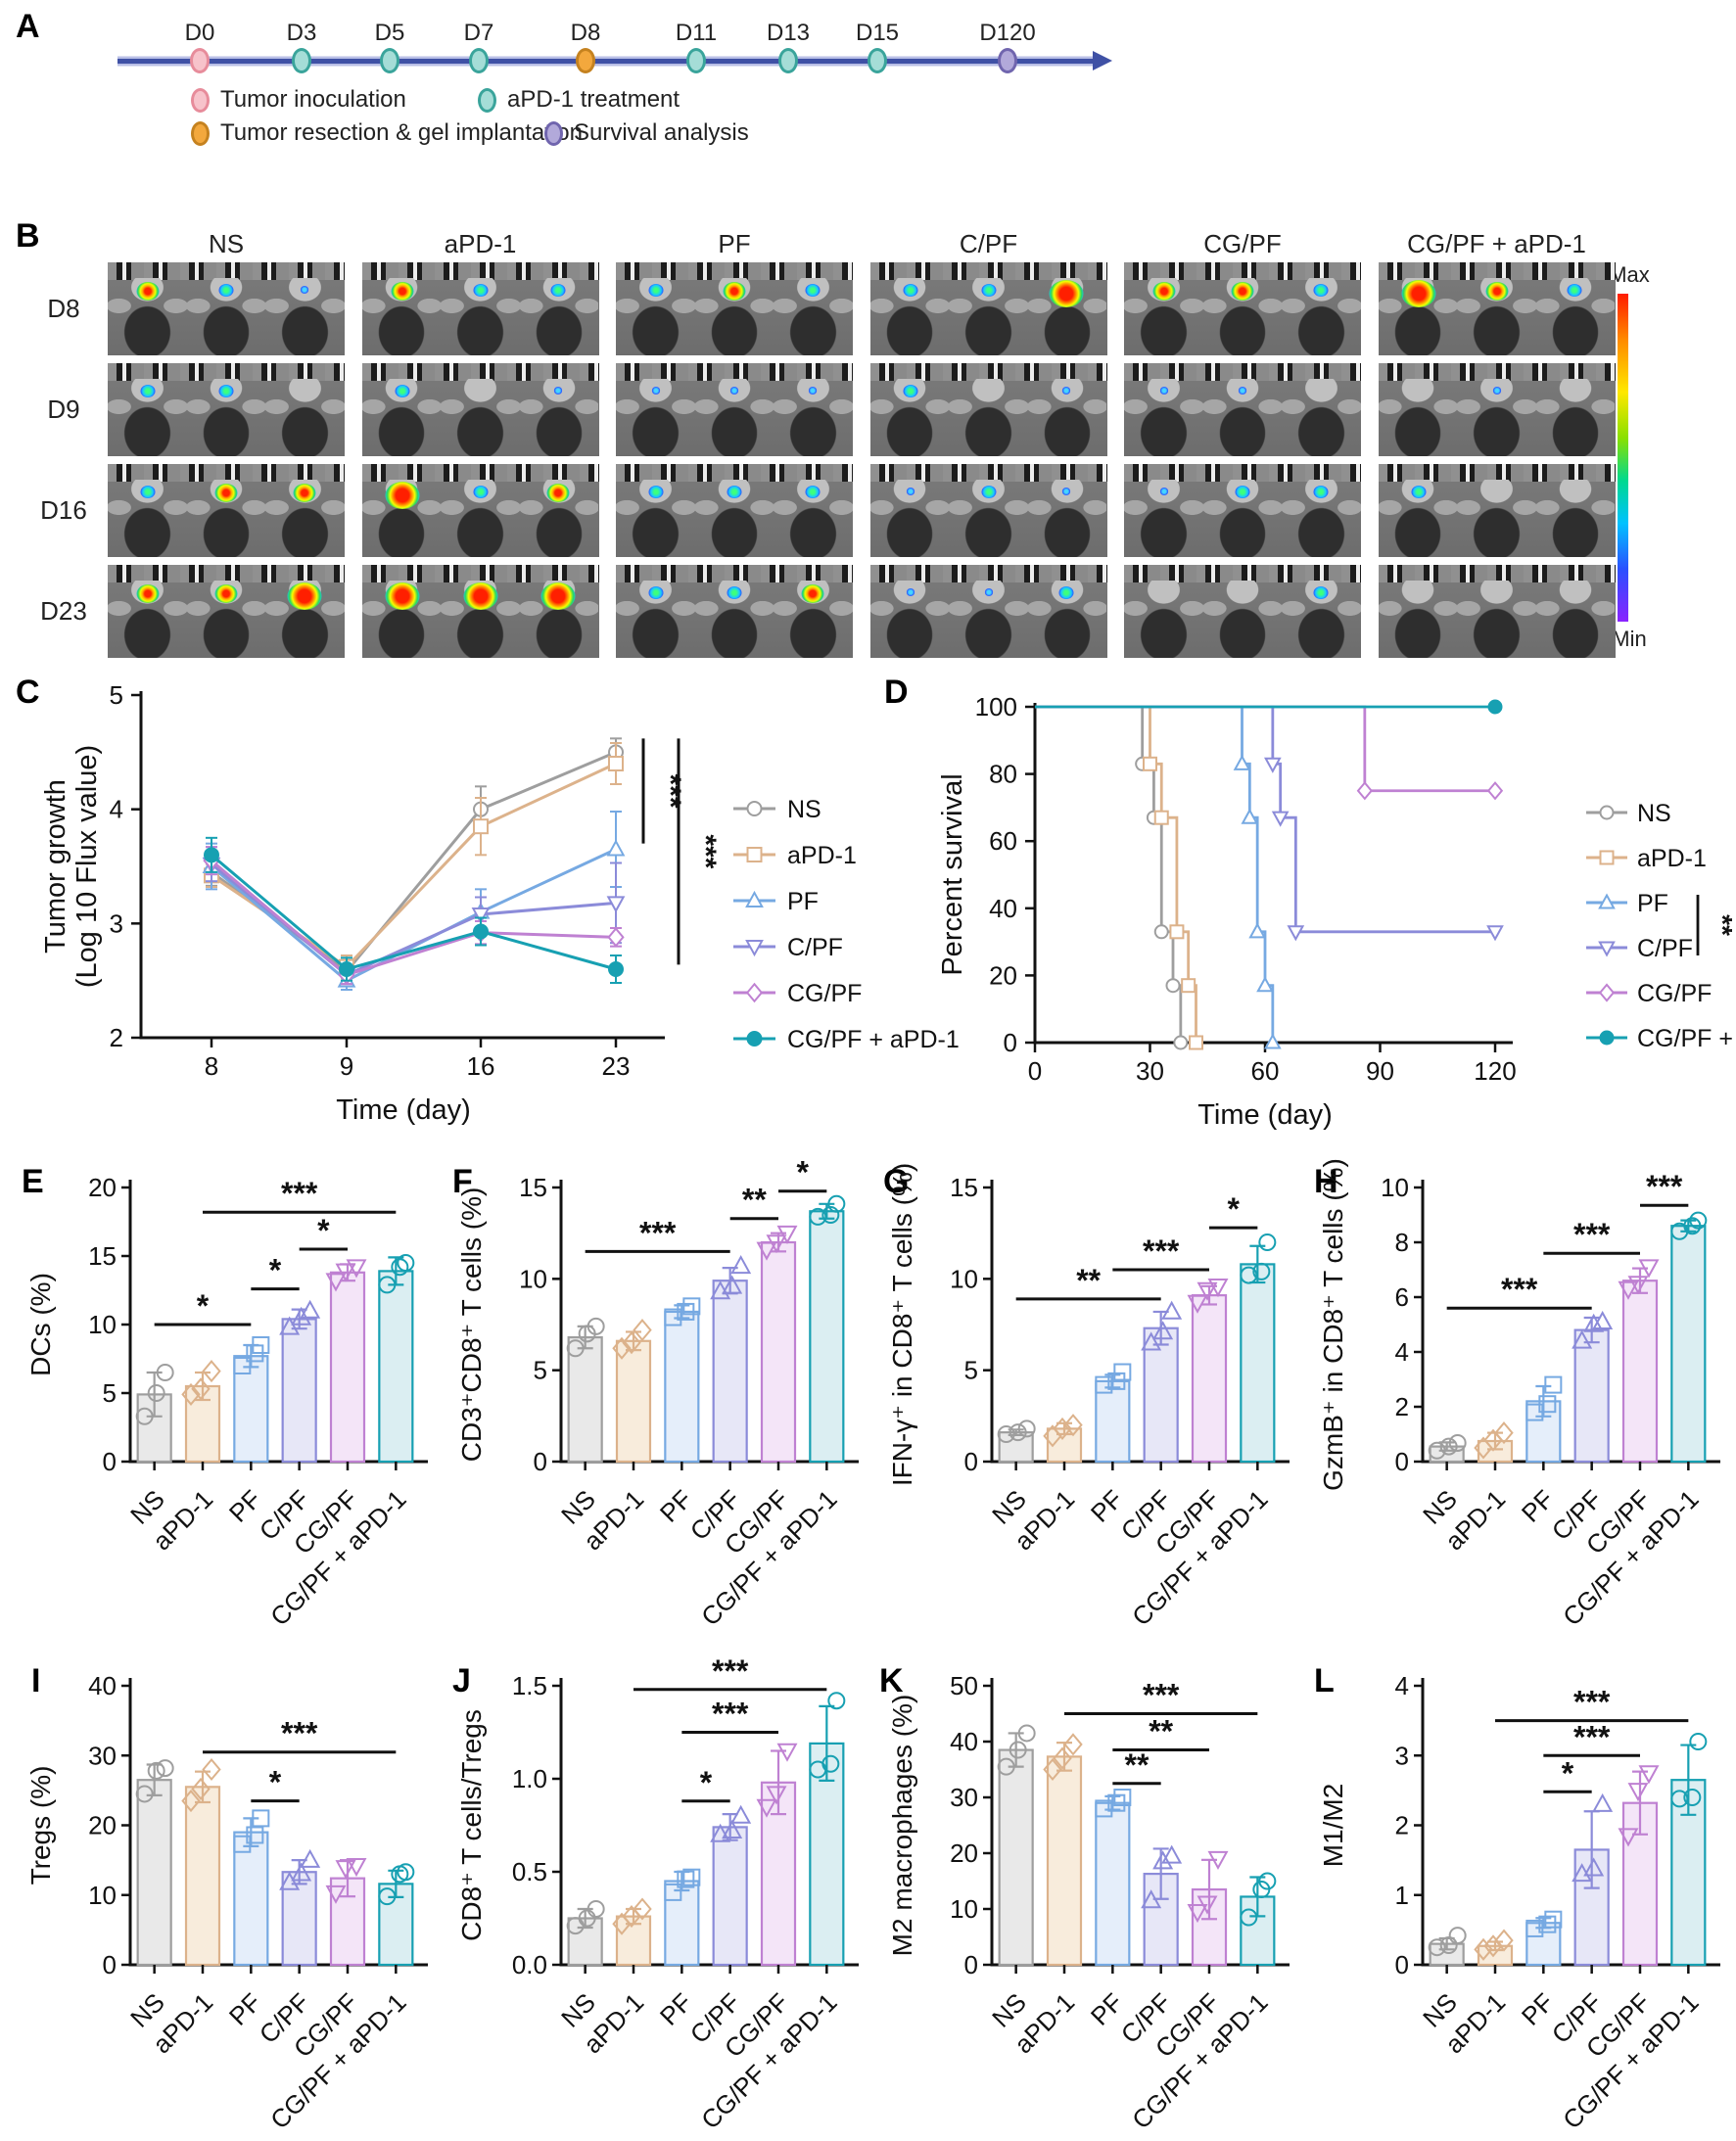 This screenshot has width=1736, height=2141. What do you see at coordinates (117, 923) in the screenshot?
I see `chart-text: 3` at bounding box center [117, 923].